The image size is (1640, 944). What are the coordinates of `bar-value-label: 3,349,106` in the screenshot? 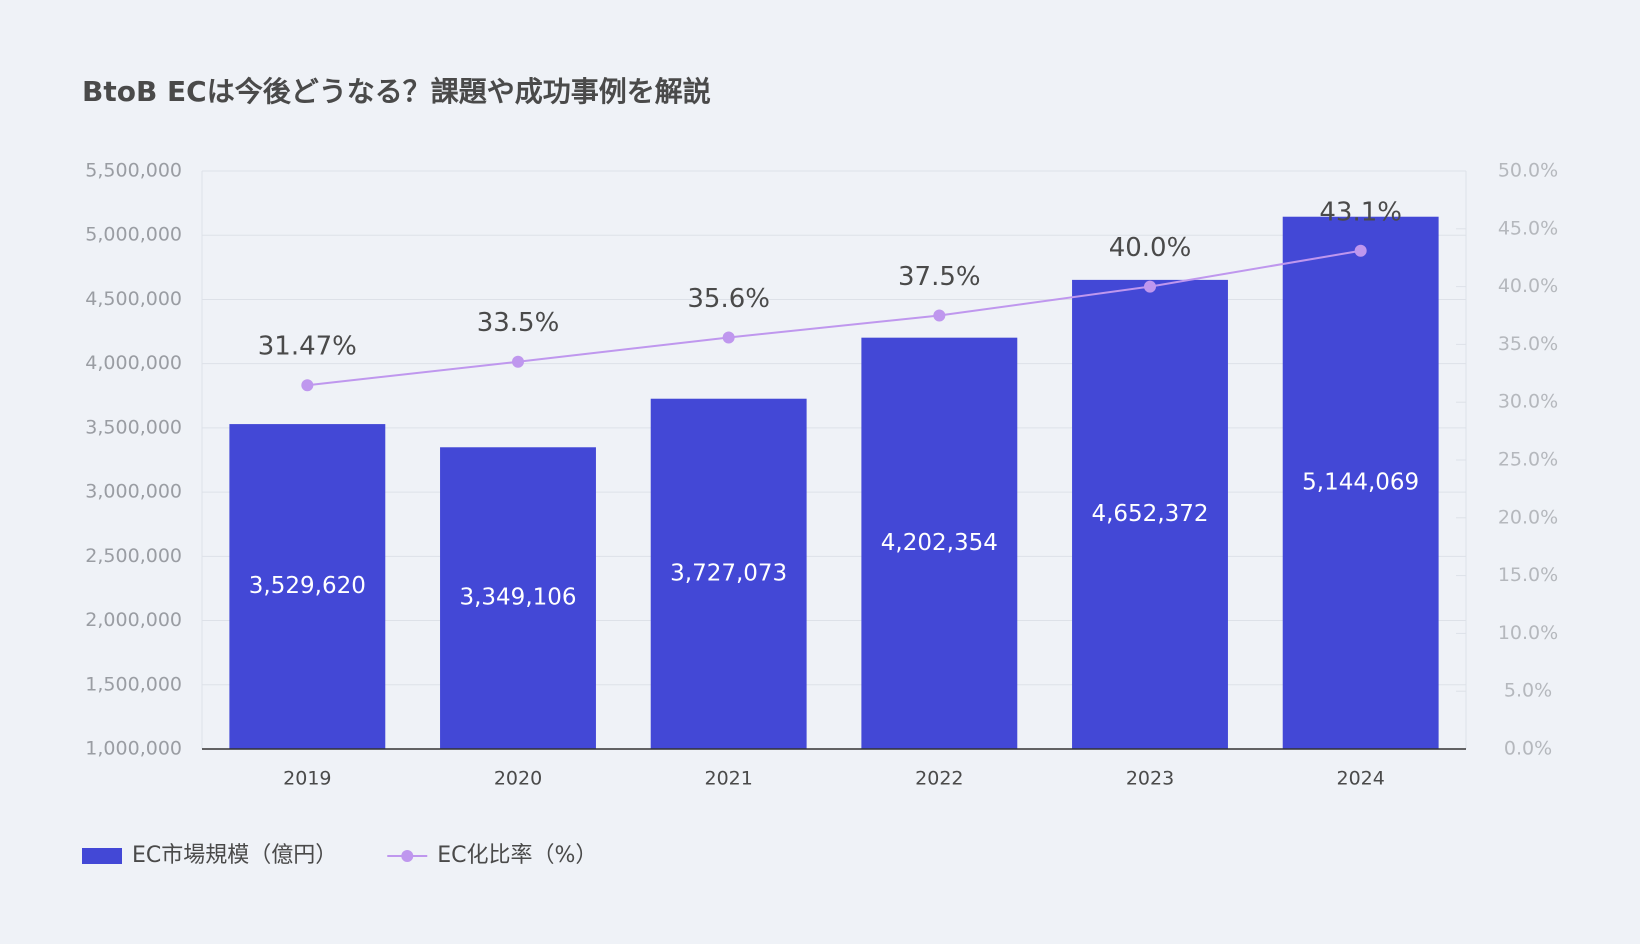 It's located at (517, 598).